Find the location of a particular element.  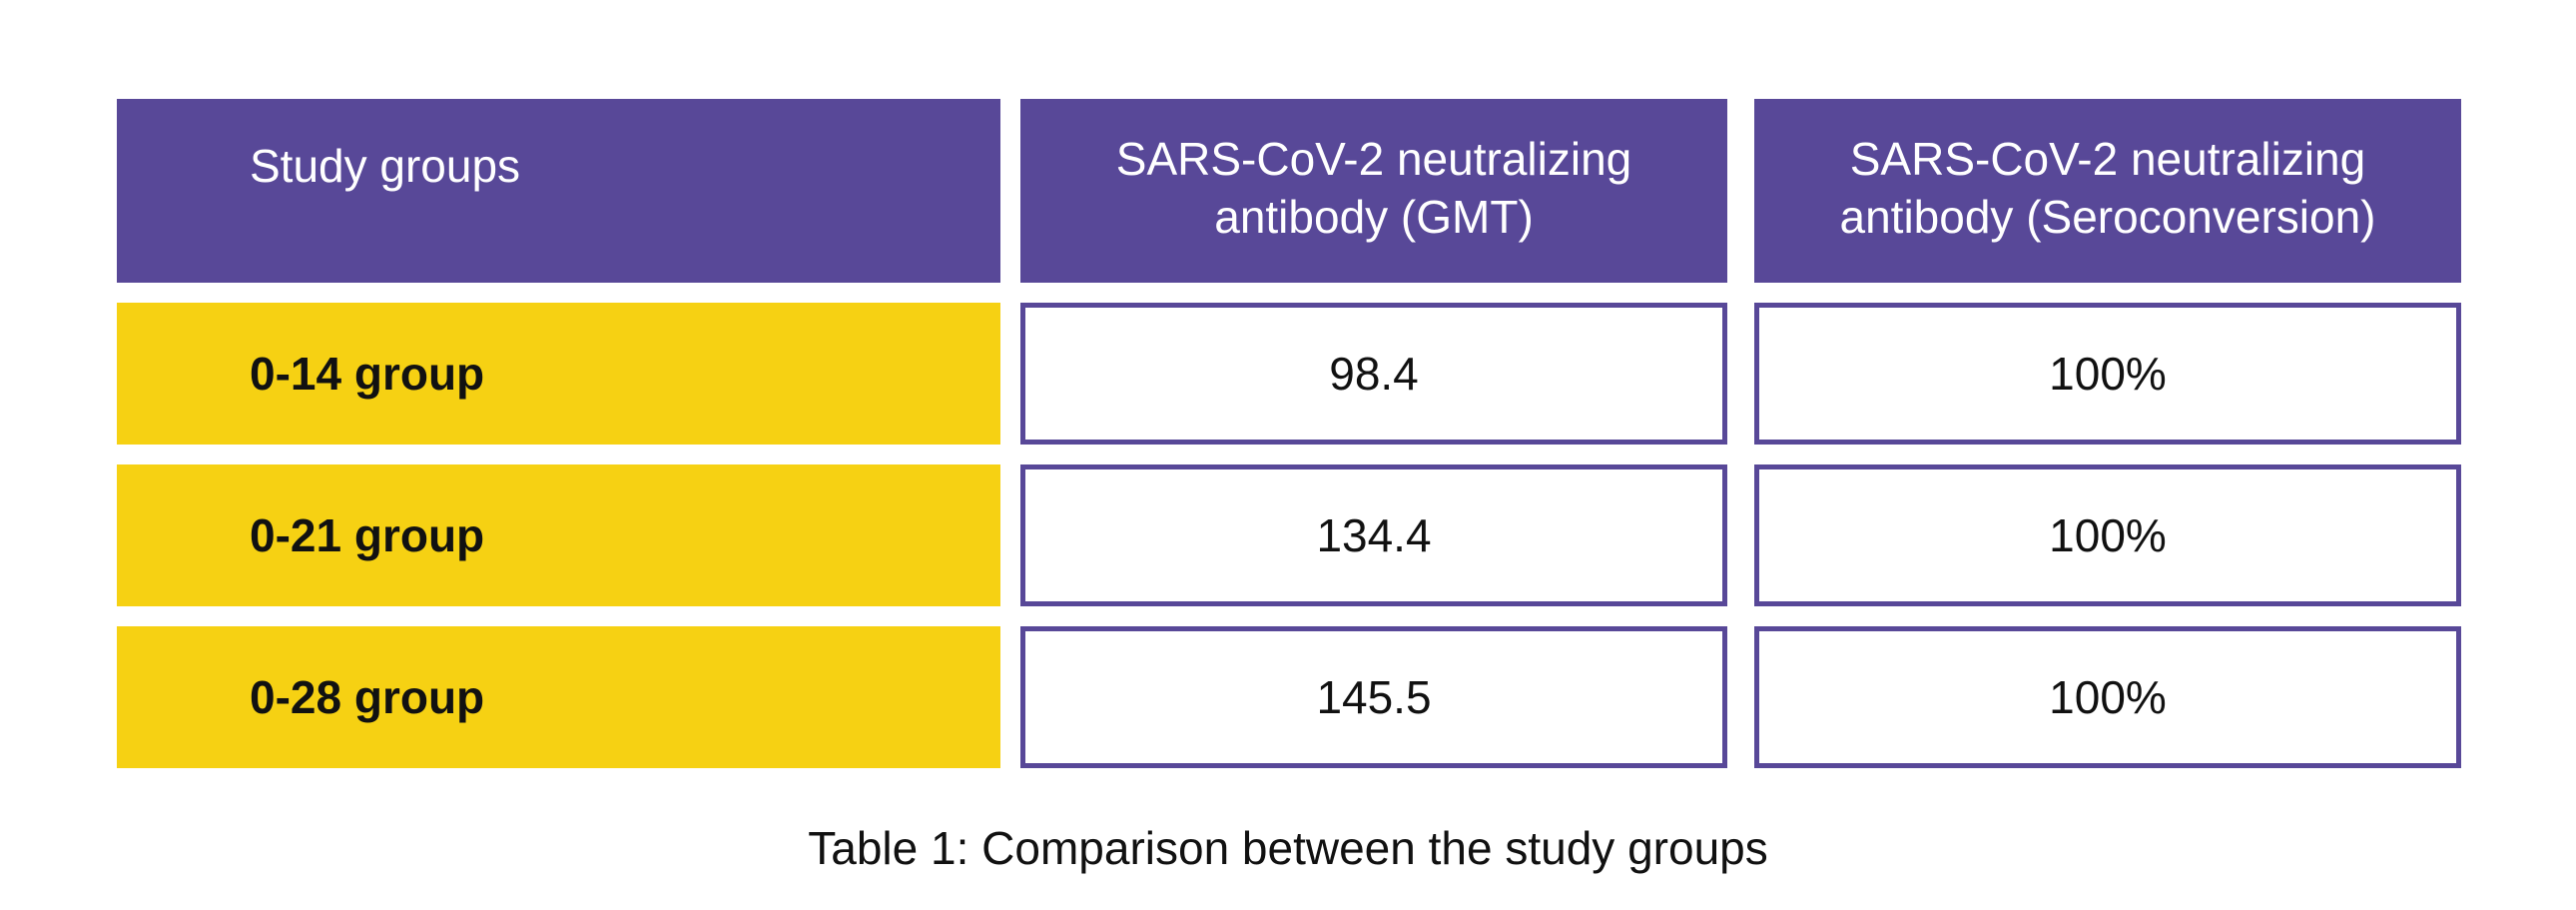

gmt-cell: 98.4 is located at coordinates (1373, 374).